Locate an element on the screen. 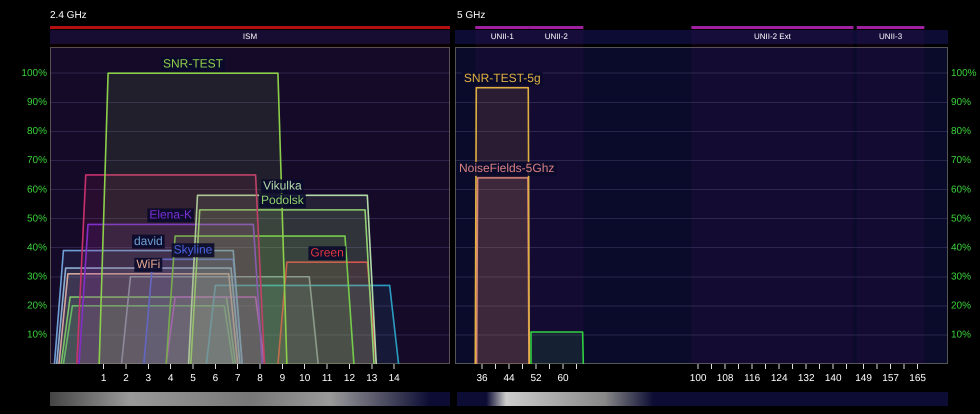 This screenshot has width=980, height=414. x-tick-label: 52 is located at coordinates (536, 378).